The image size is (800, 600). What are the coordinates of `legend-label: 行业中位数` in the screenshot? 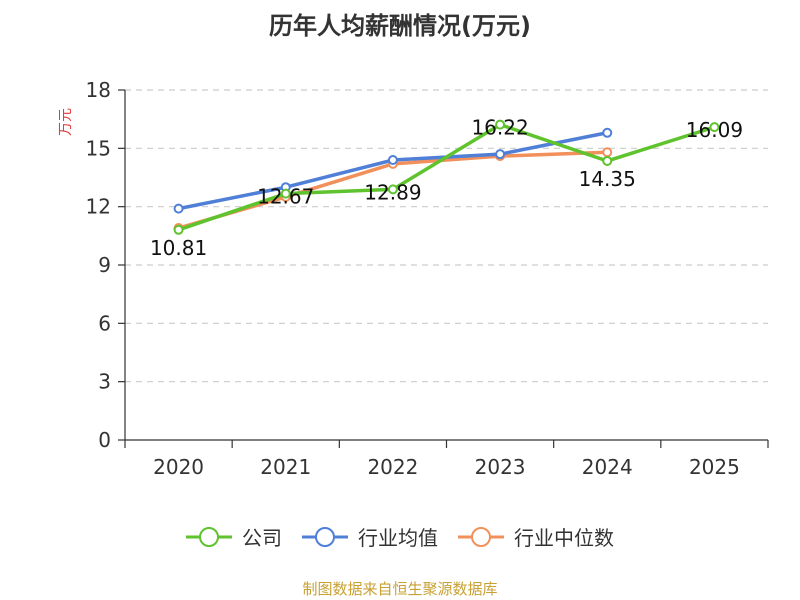 It's located at (564, 538).